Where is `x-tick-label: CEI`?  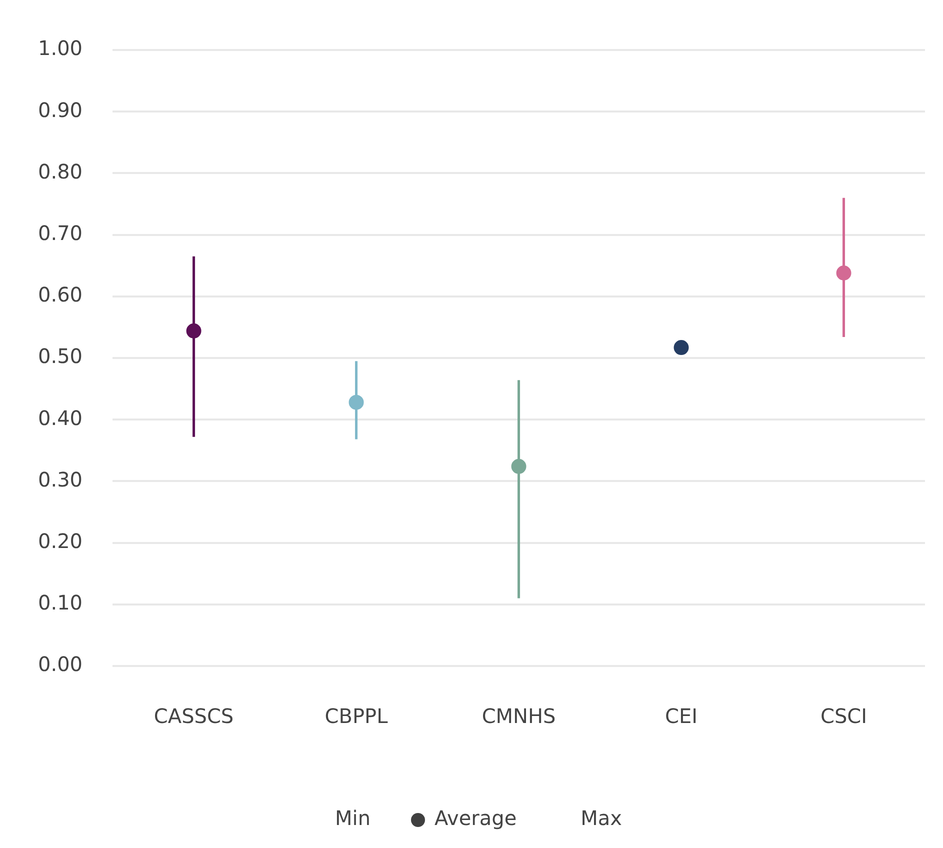 x-tick-label: CEI is located at coordinates (681, 716).